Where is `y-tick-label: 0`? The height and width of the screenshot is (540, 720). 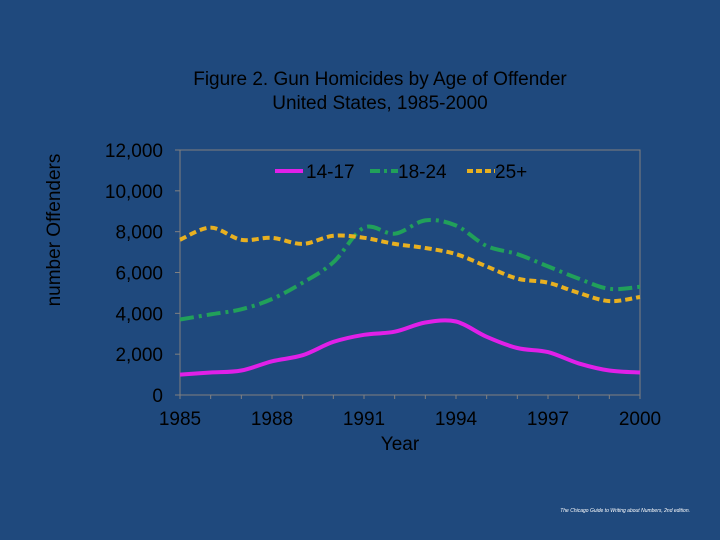
y-tick-label: 0 is located at coordinates (157, 396).